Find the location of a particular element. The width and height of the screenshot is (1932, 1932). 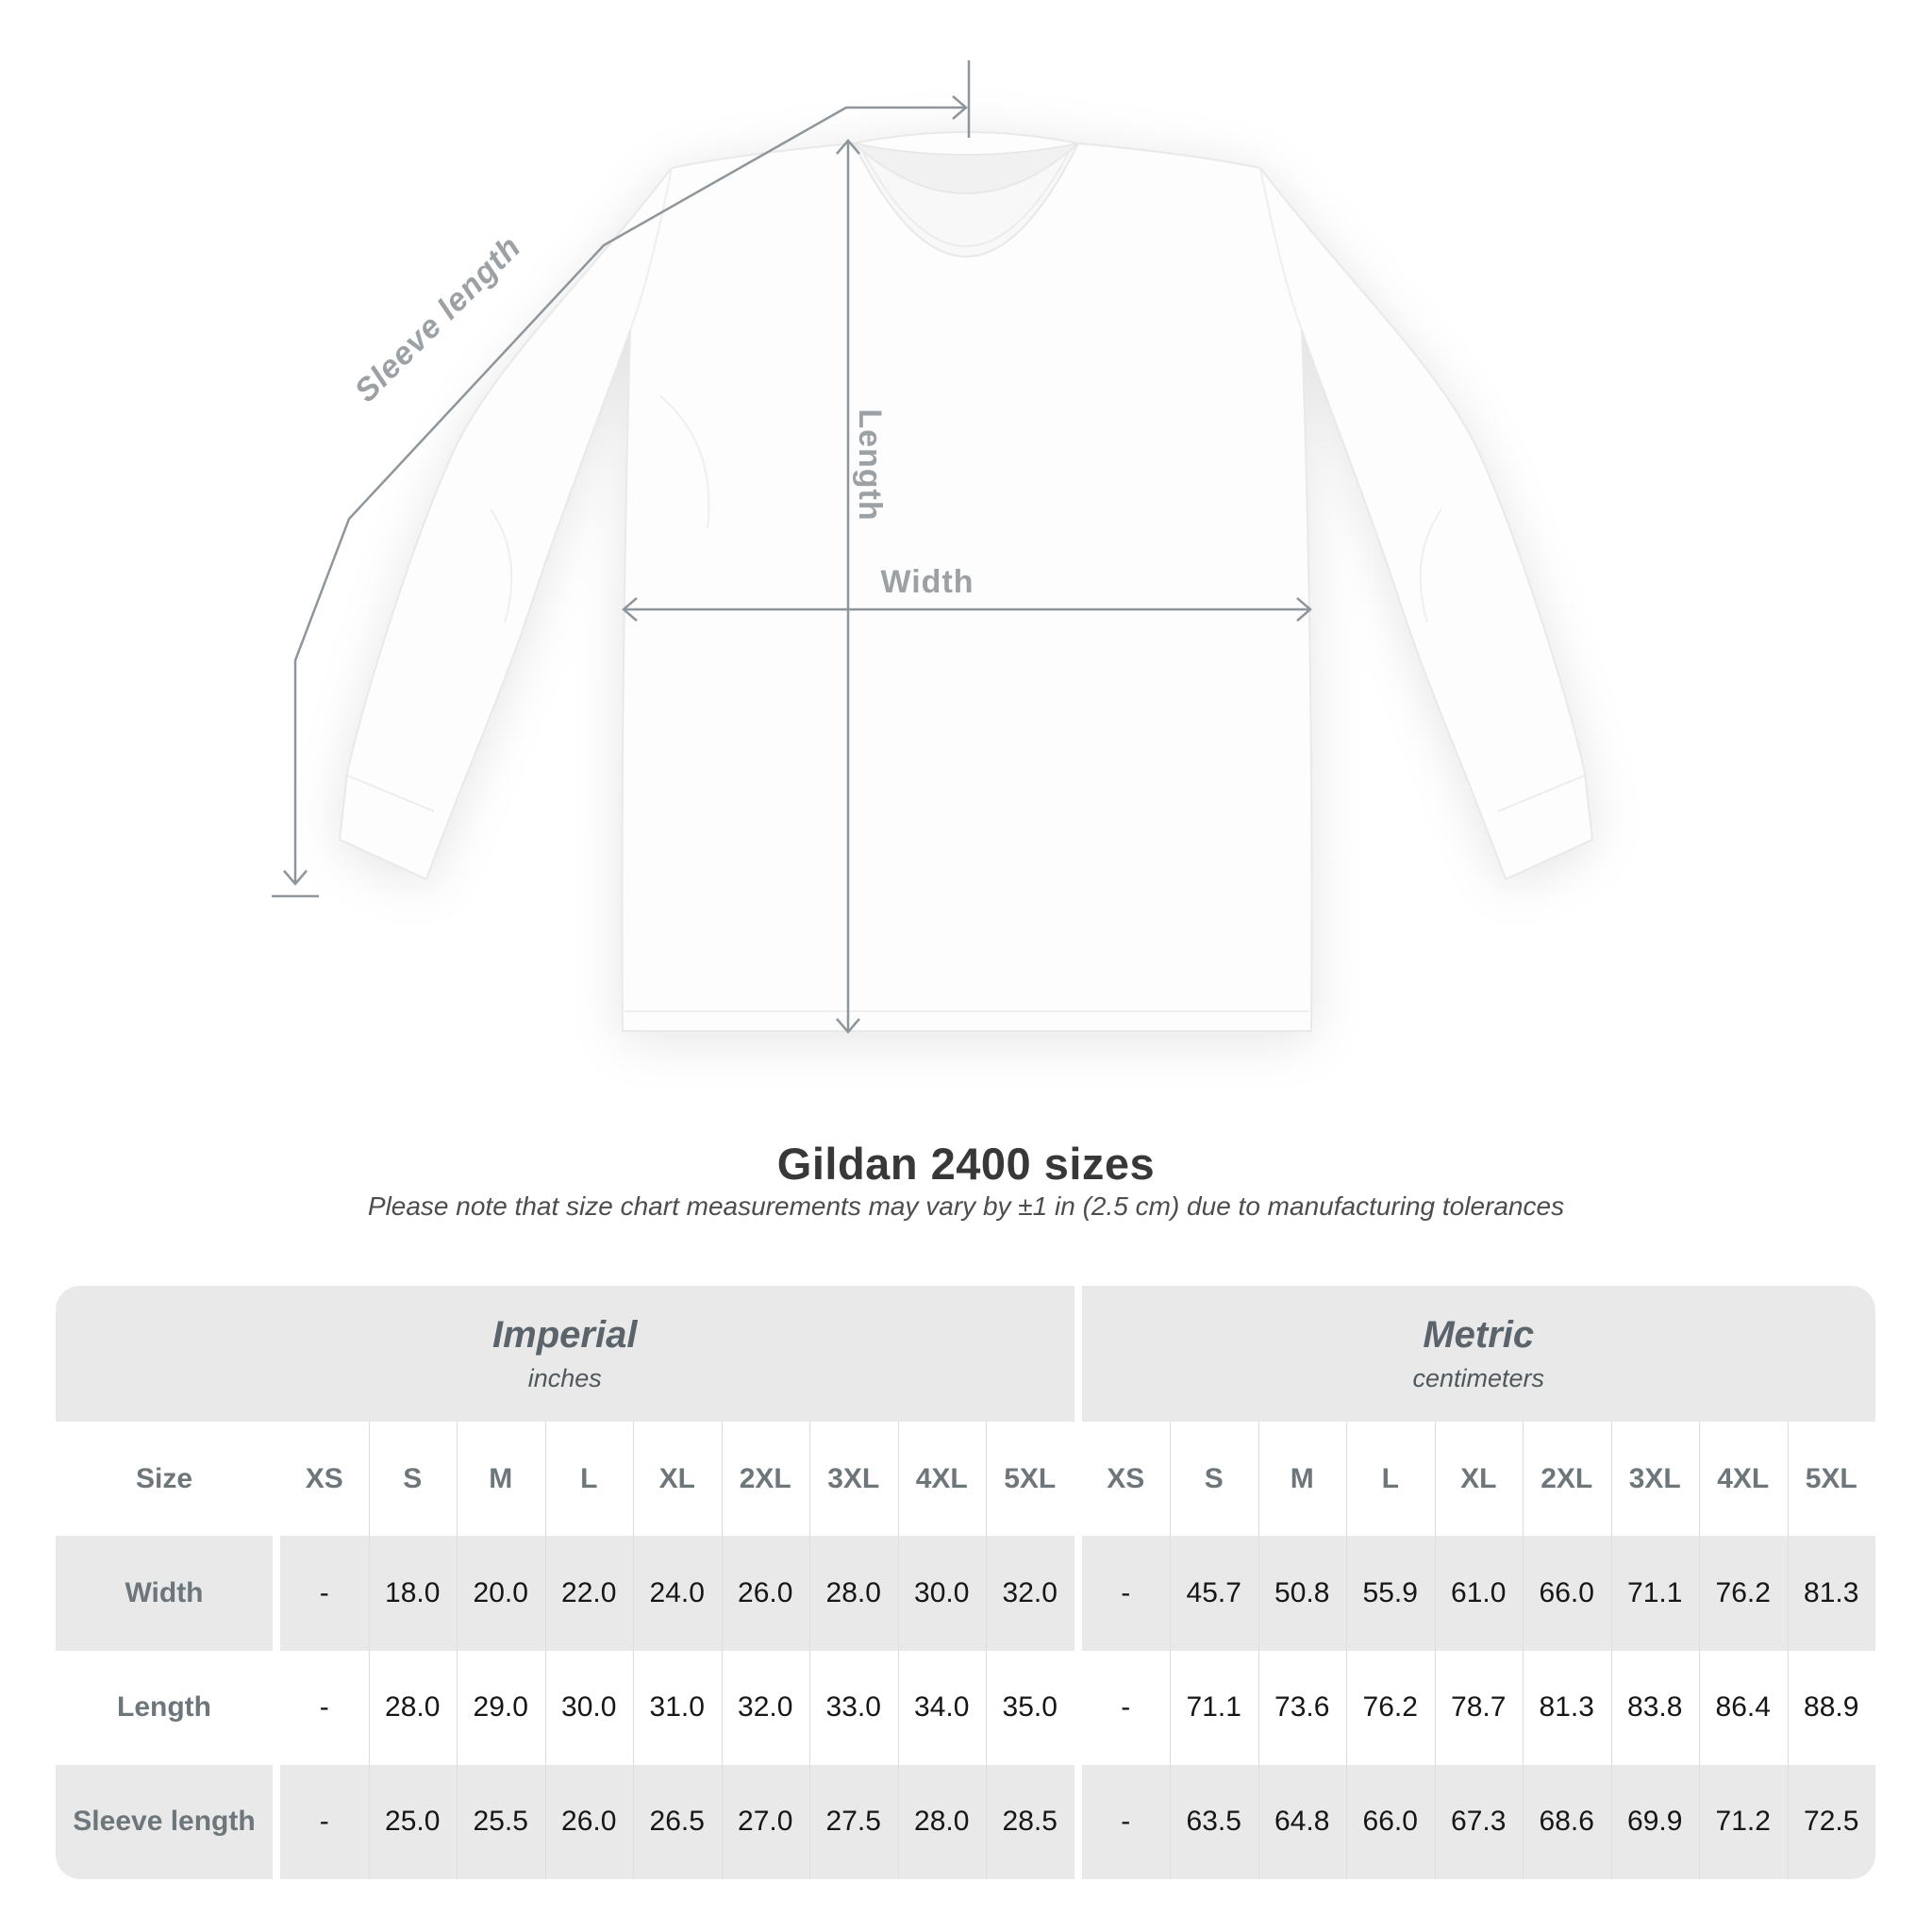

length-dimension: Length is located at coordinates (862, 587).